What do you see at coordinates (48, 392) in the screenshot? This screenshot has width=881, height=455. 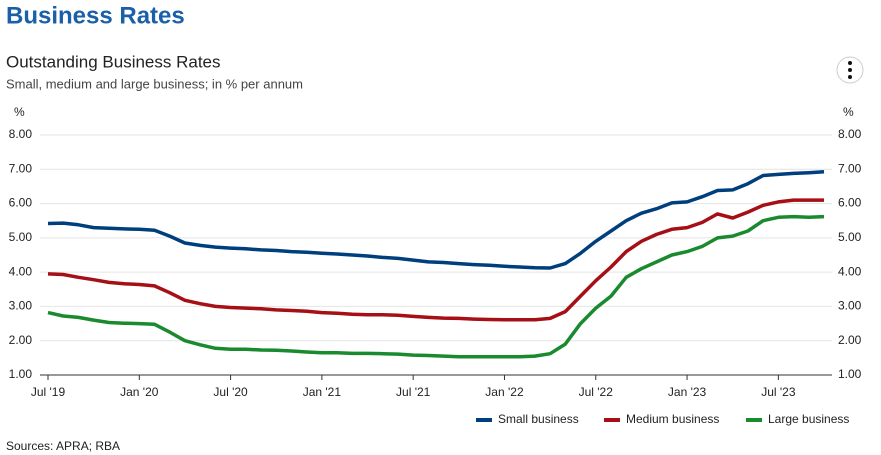 I see `x-tick-label: Jul '19` at bounding box center [48, 392].